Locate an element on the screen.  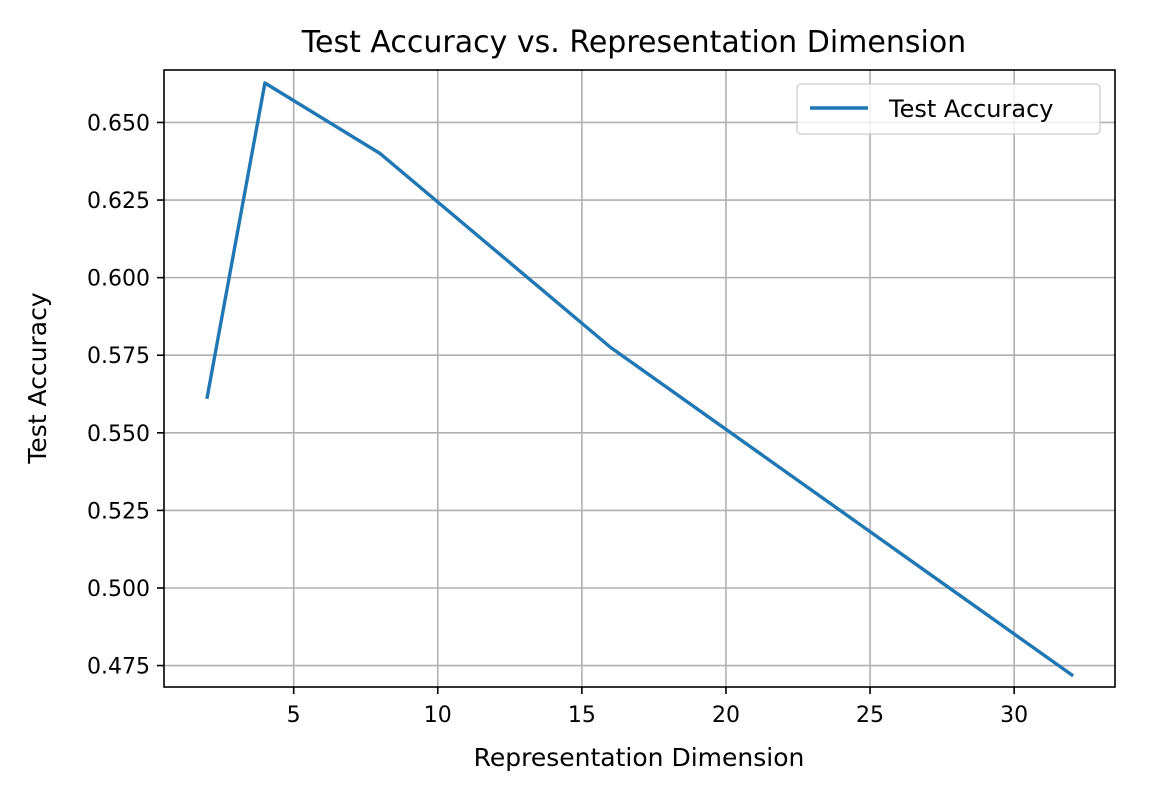
x-tick-label: 25 is located at coordinates (870, 715).